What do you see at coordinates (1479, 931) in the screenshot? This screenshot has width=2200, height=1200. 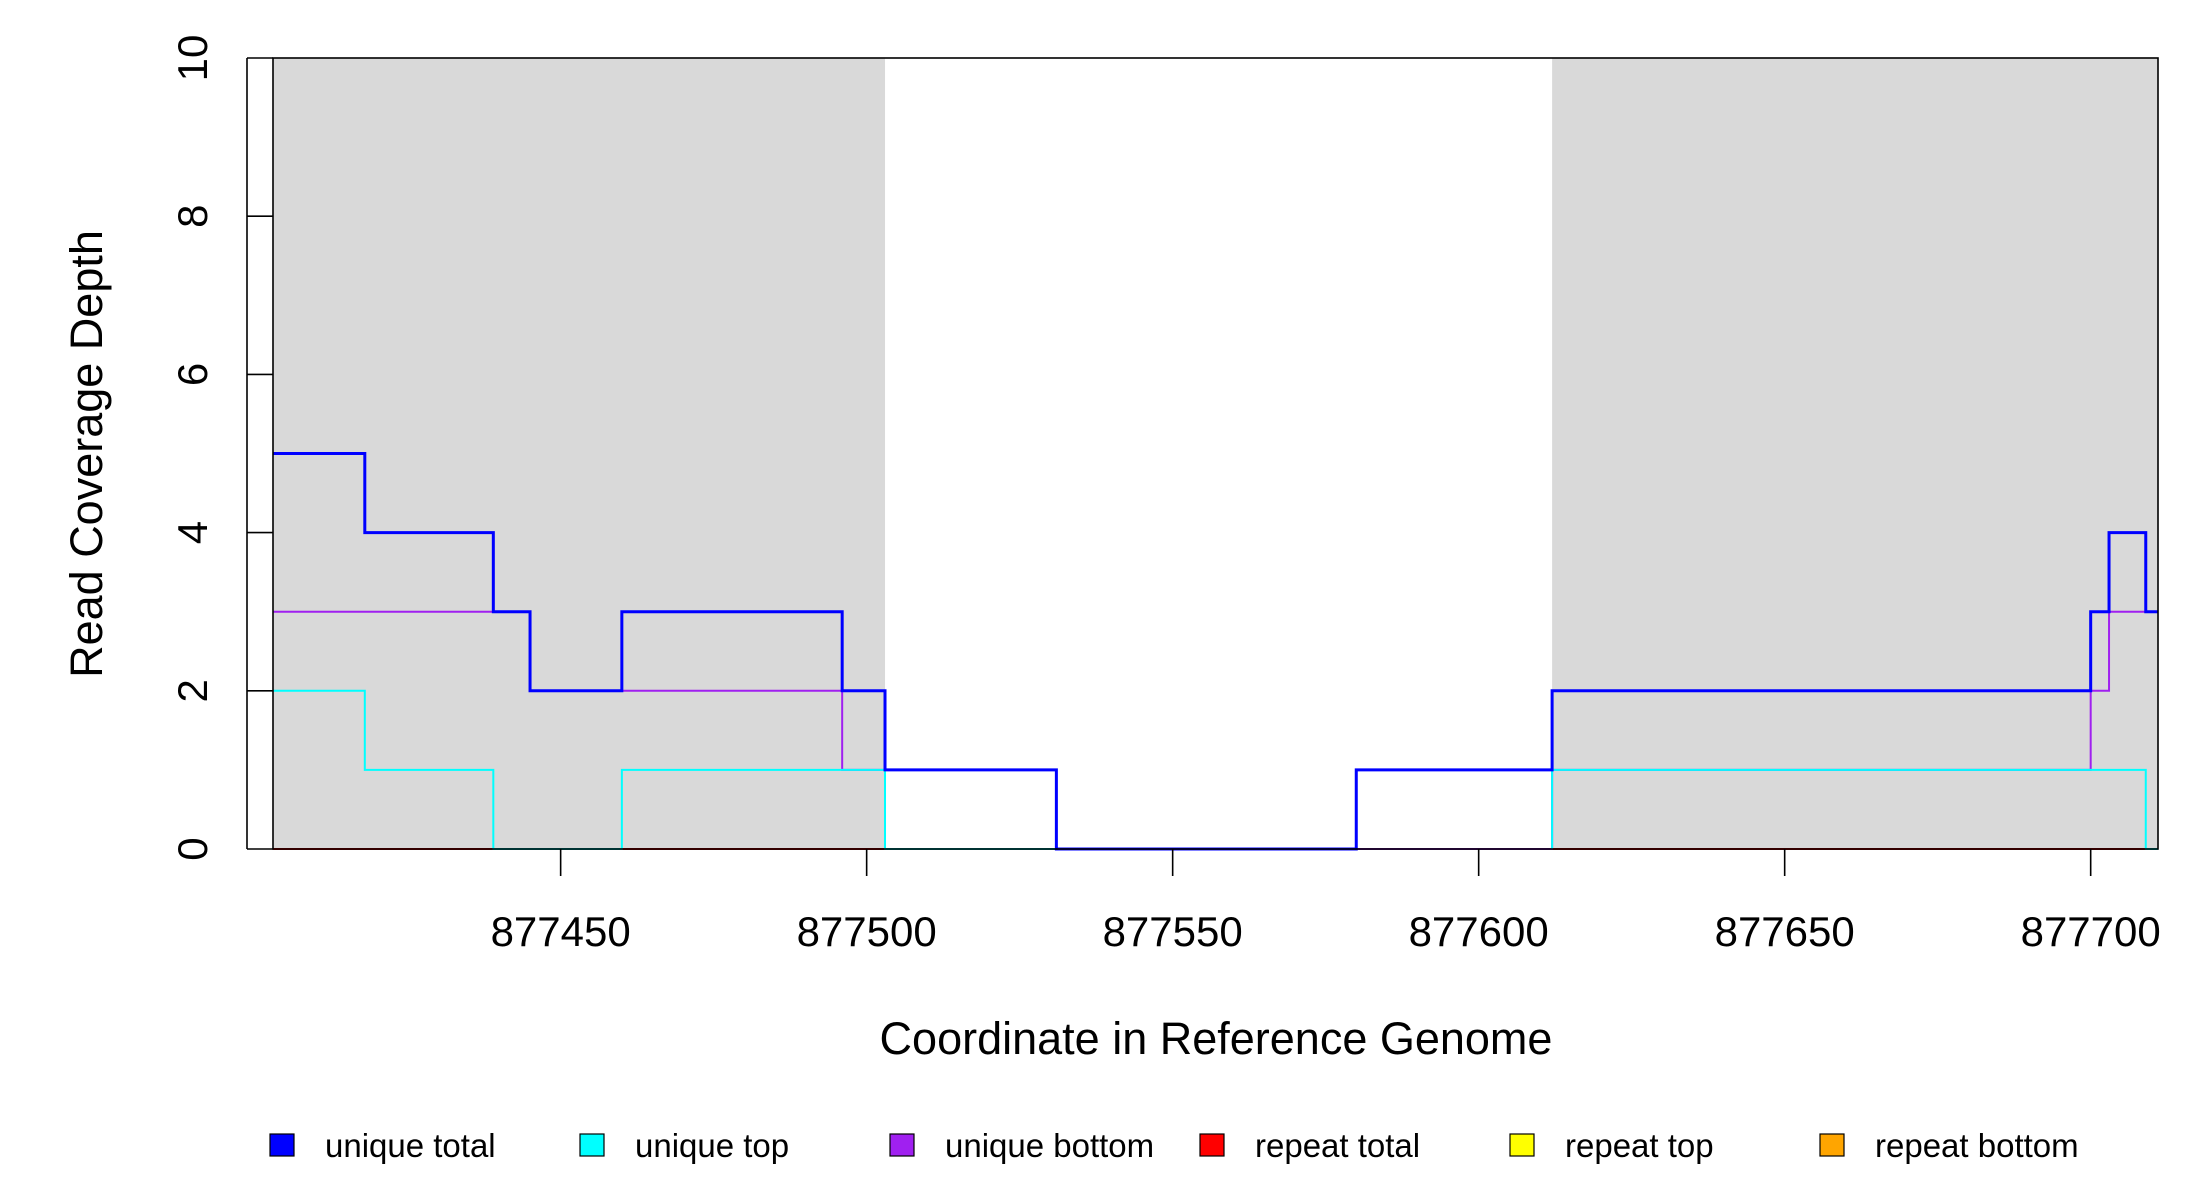 I see `x-tick-label: 877600` at bounding box center [1479, 931].